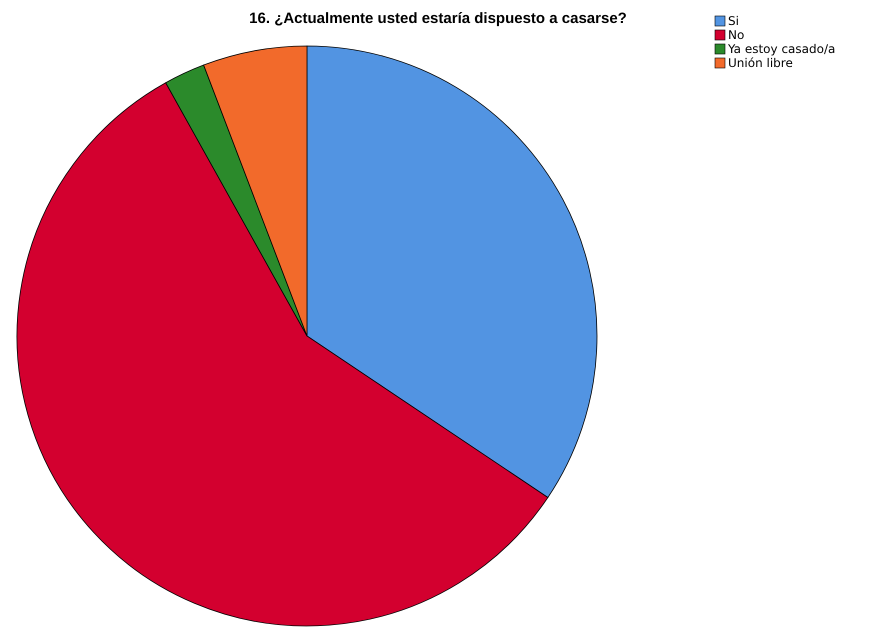  What do you see at coordinates (760, 63) in the screenshot?
I see `legend-label: Unión libre` at bounding box center [760, 63].